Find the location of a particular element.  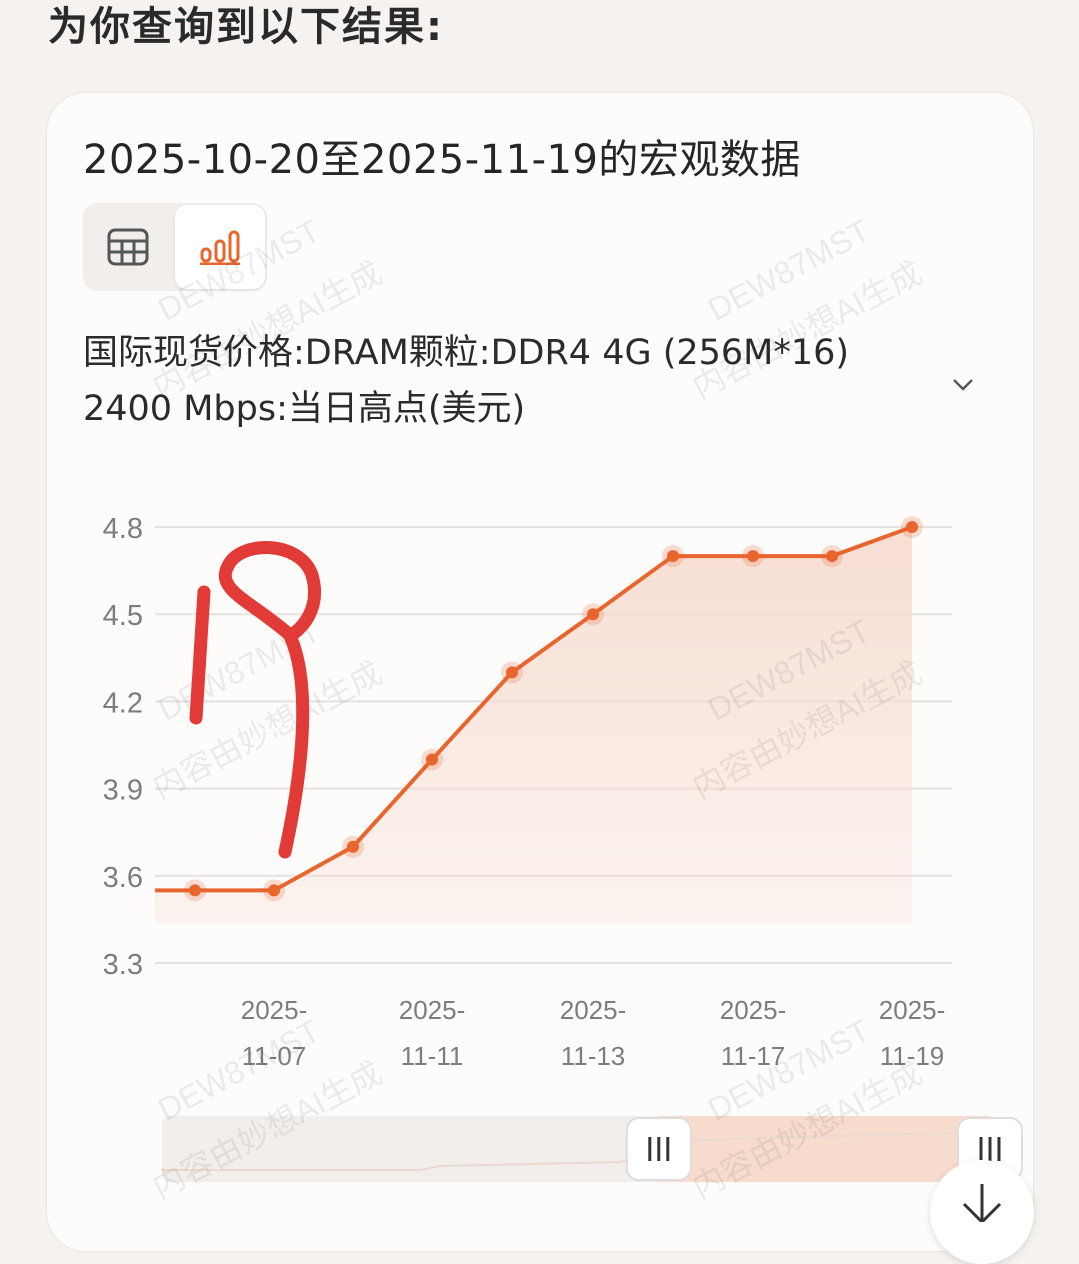

y-tick-label: 4.2 is located at coordinates (123, 703).